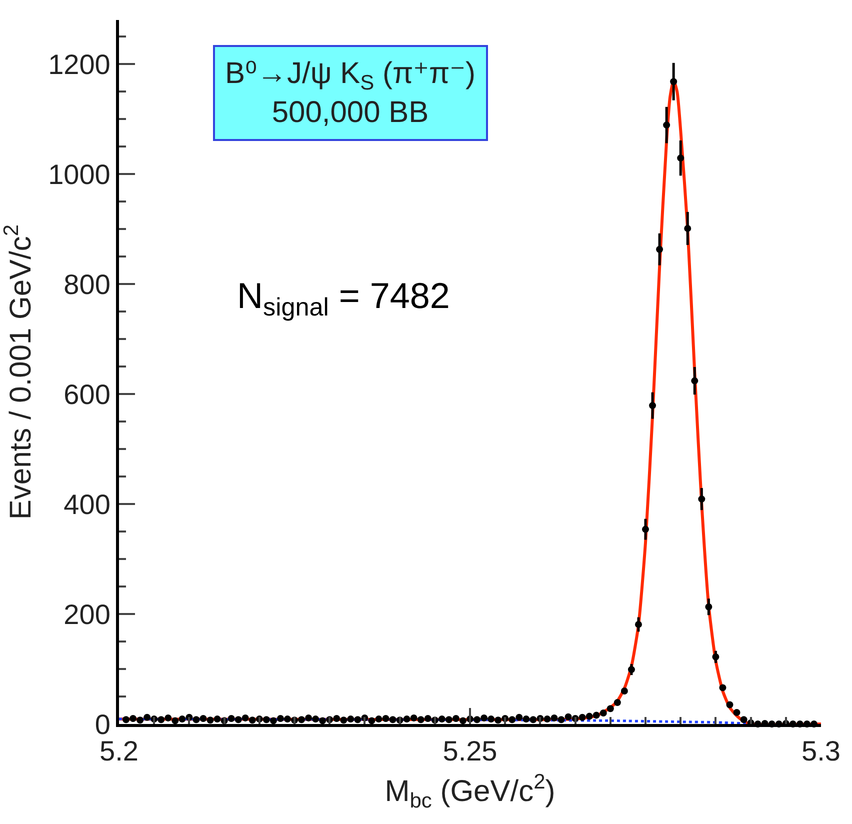 This screenshot has width=852, height=824. What do you see at coordinates (79, 174) in the screenshot?
I see `y-tick-label: 1000` at bounding box center [79, 174].